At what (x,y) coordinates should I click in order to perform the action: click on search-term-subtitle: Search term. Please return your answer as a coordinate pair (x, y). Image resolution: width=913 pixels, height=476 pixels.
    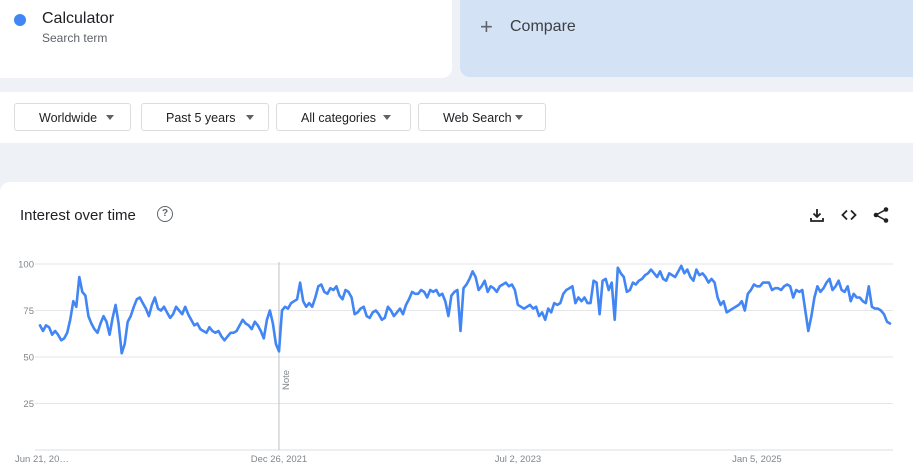
    Looking at the image, I should click on (75, 38).